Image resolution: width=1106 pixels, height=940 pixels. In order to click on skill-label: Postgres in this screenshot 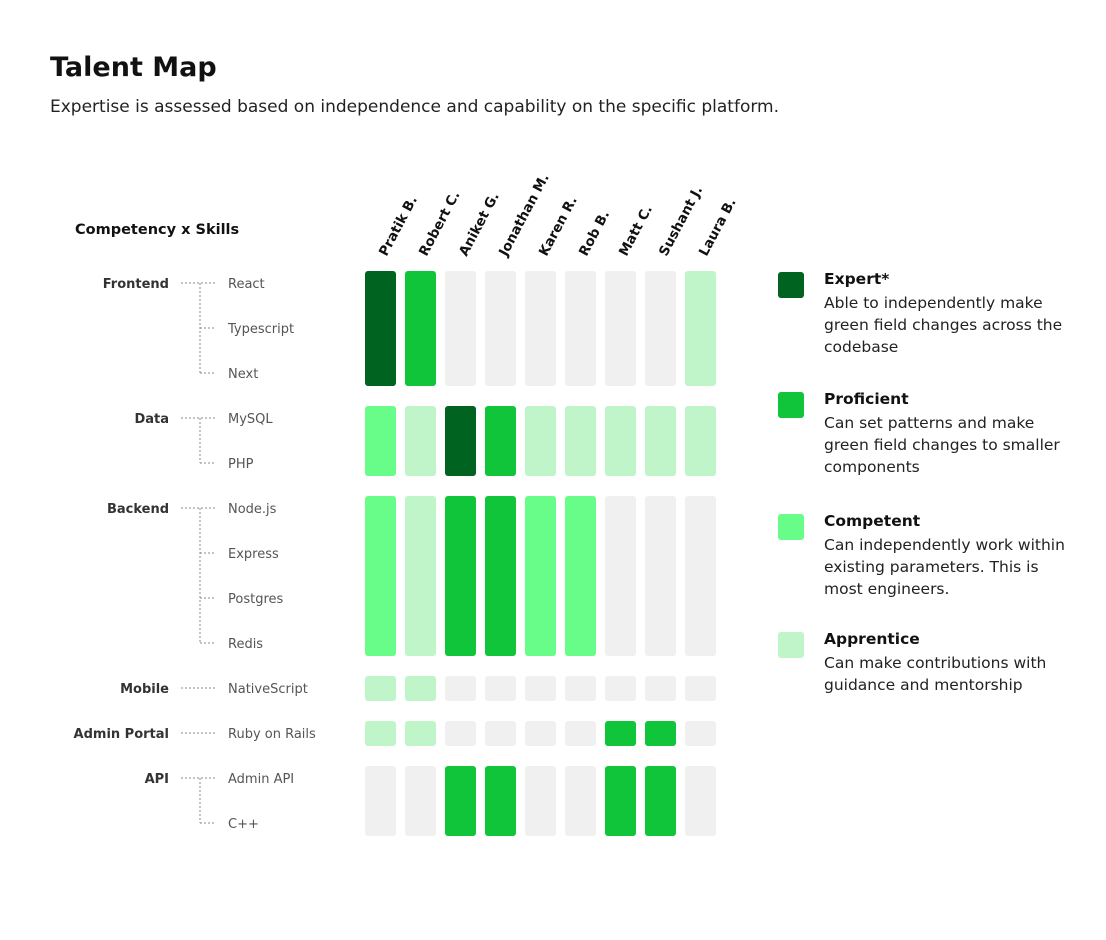, I will do `click(256, 599)`.